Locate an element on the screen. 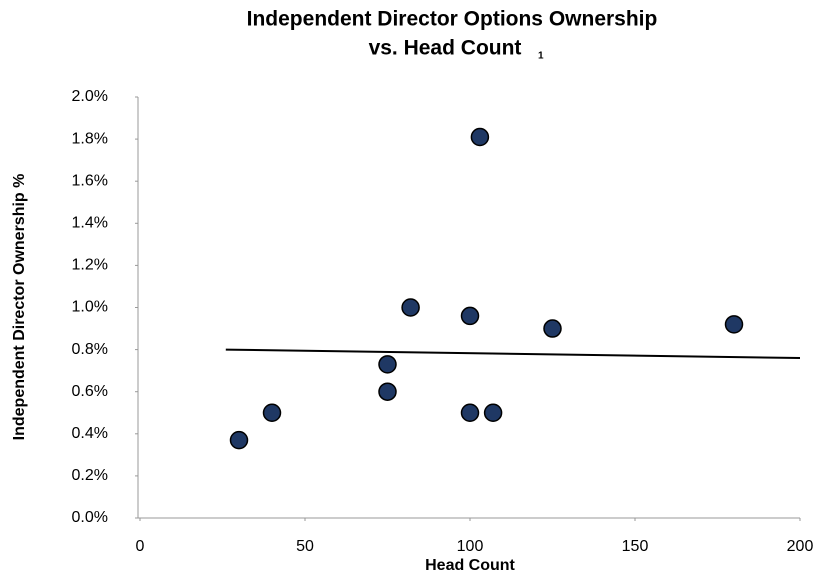 The width and height of the screenshot is (821, 578). y-tick-label: 0.2% is located at coordinates (90, 475).